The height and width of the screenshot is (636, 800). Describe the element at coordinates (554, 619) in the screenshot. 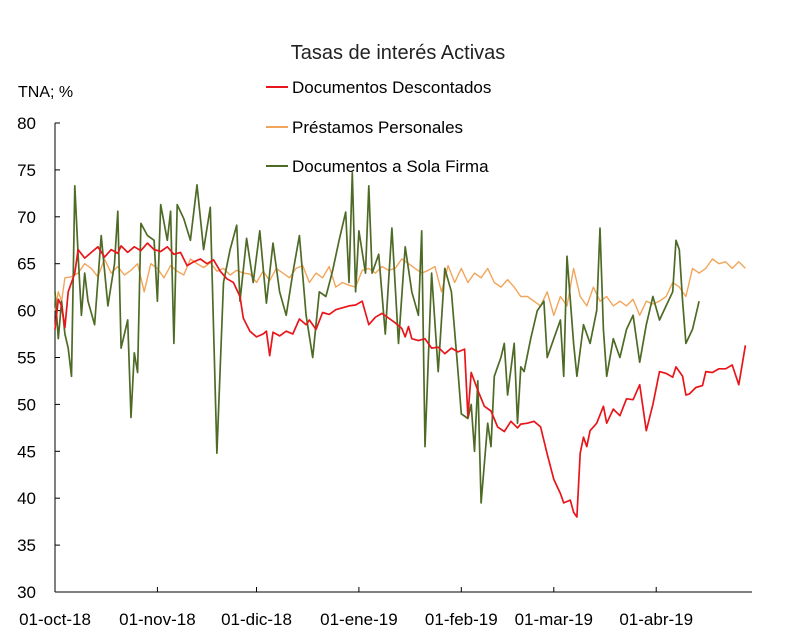

I see `x-tick-label: 01-mar-19` at that location.